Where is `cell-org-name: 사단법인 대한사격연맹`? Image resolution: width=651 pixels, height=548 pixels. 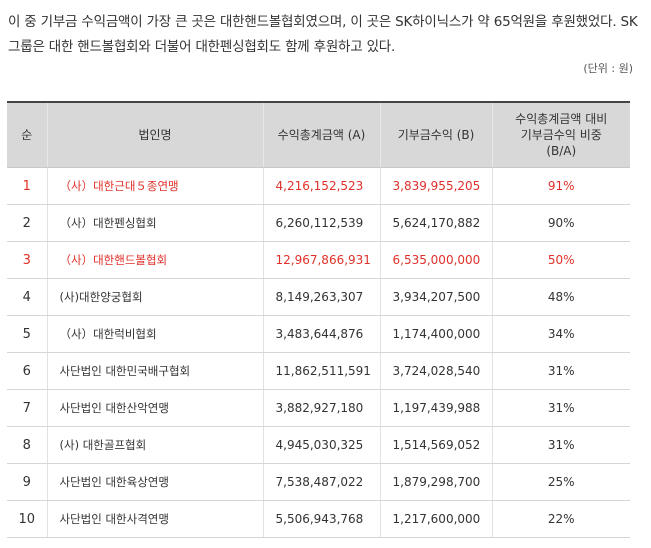
cell-org-name: 사단법인 대한사격연맹 is located at coordinates (154, 519).